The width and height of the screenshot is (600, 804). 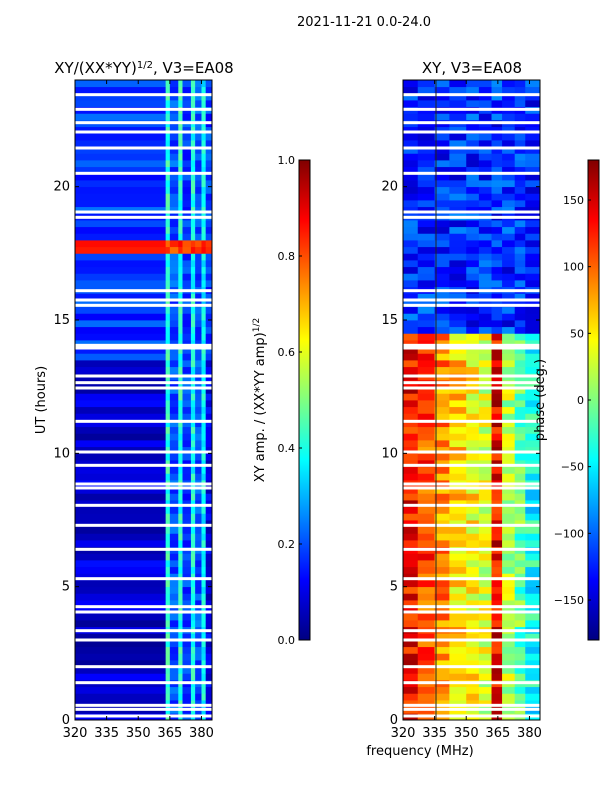 What do you see at coordinates (61, 187) in the screenshot?
I see `y-tick-label: 20` at bounding box center [61, 187].